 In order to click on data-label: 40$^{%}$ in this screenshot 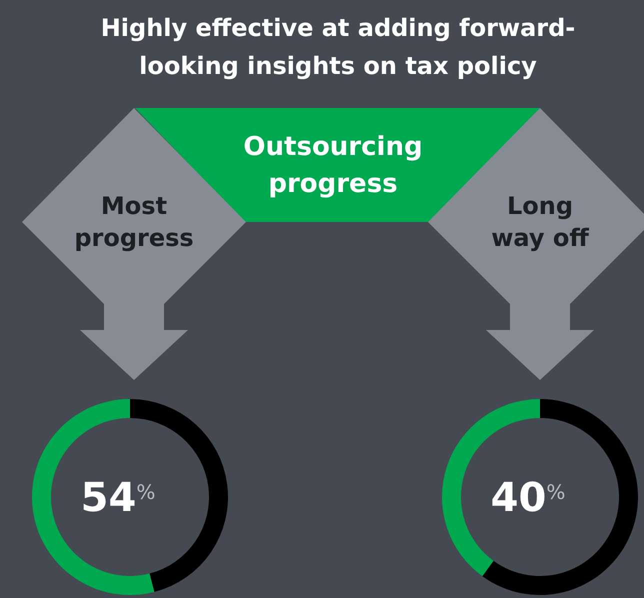, I will do `click(528, 498)`.